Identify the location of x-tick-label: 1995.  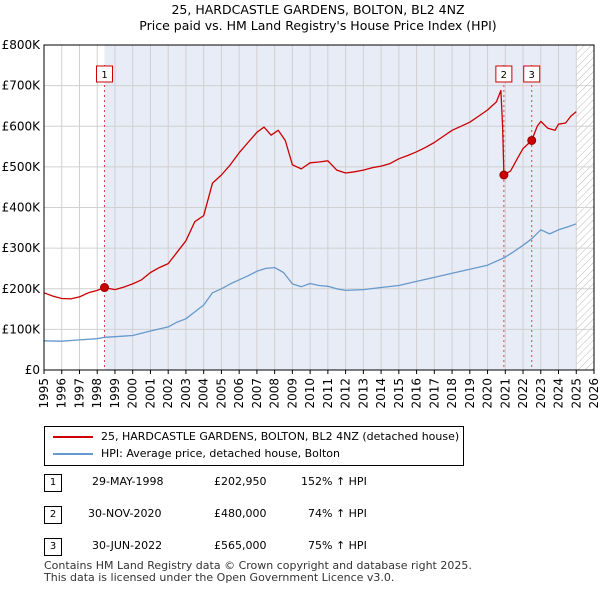
(44, 393).